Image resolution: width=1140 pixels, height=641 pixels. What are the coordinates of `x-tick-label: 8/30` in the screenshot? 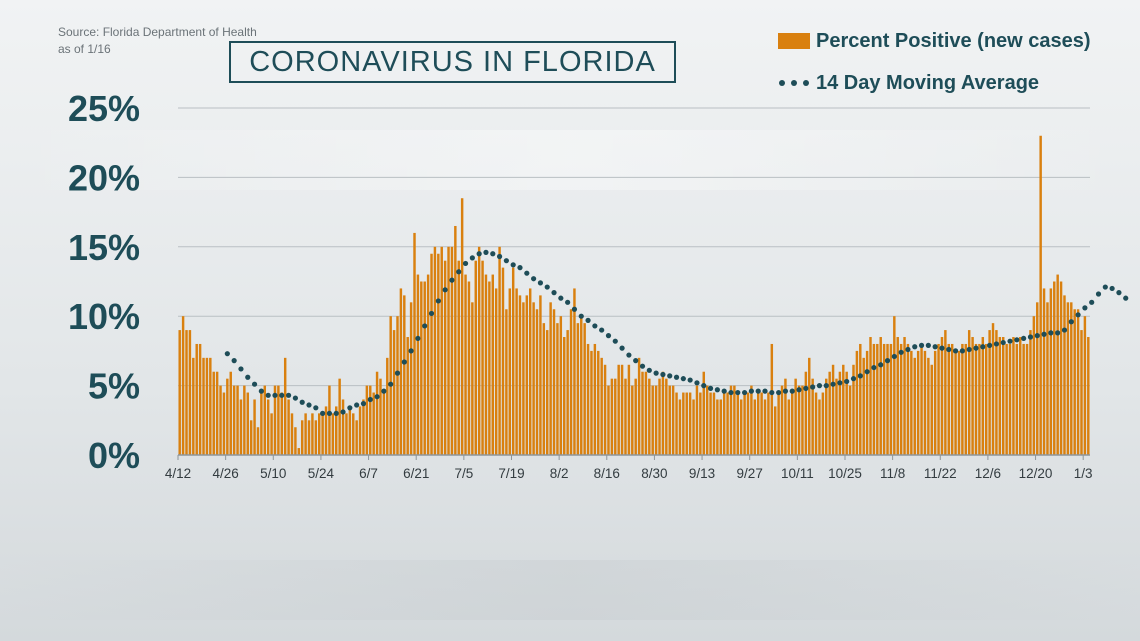 It's located at (654, 473).